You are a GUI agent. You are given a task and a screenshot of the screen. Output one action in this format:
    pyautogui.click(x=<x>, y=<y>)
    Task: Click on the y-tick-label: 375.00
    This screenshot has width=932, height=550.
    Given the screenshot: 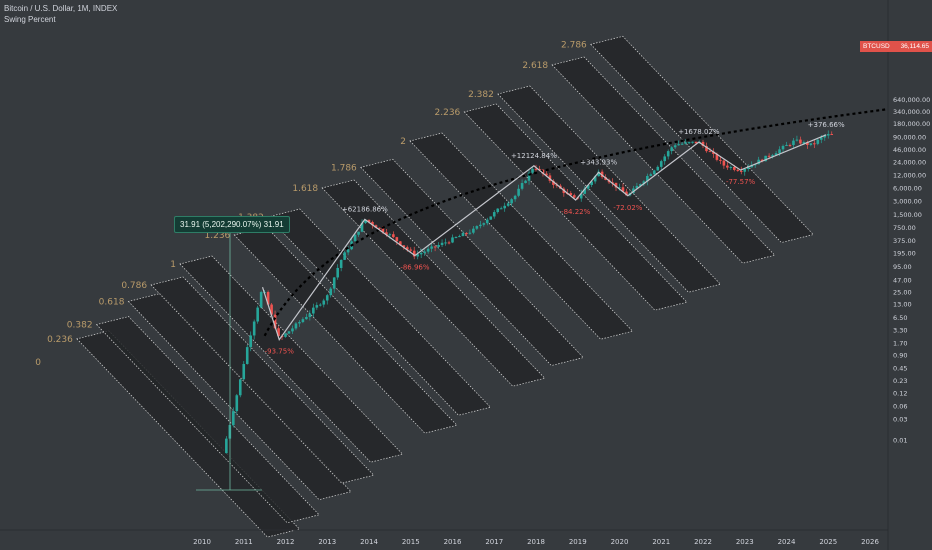 What is the action you would take?
    pyautogui.click(x=904, y=241)
    